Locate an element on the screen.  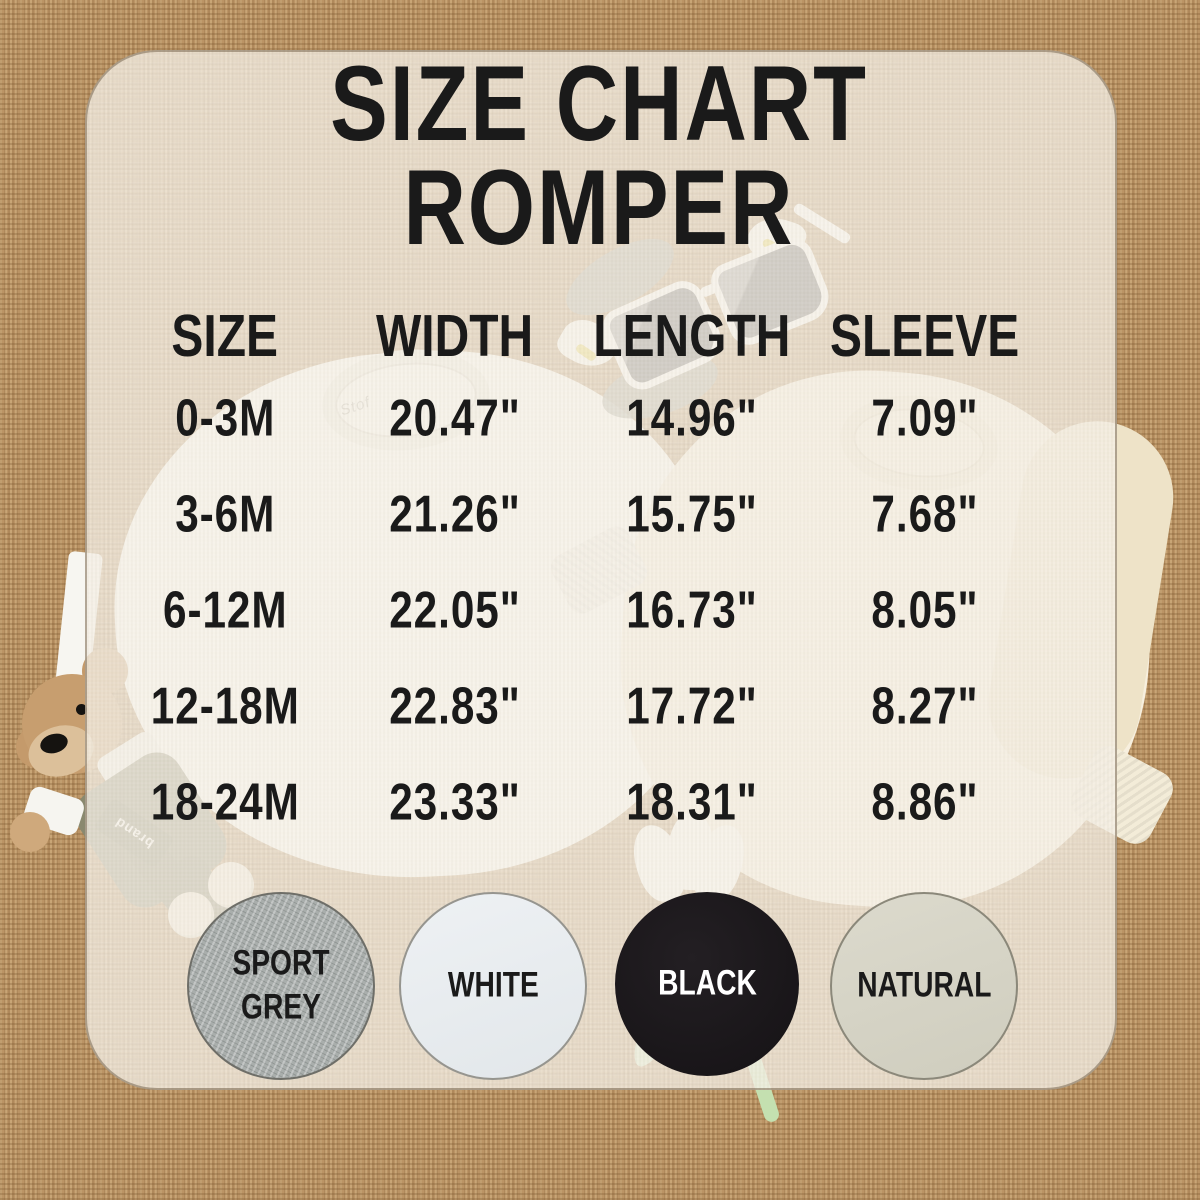
swatch-natural: NATURAL is located at coordinates (924, 986).